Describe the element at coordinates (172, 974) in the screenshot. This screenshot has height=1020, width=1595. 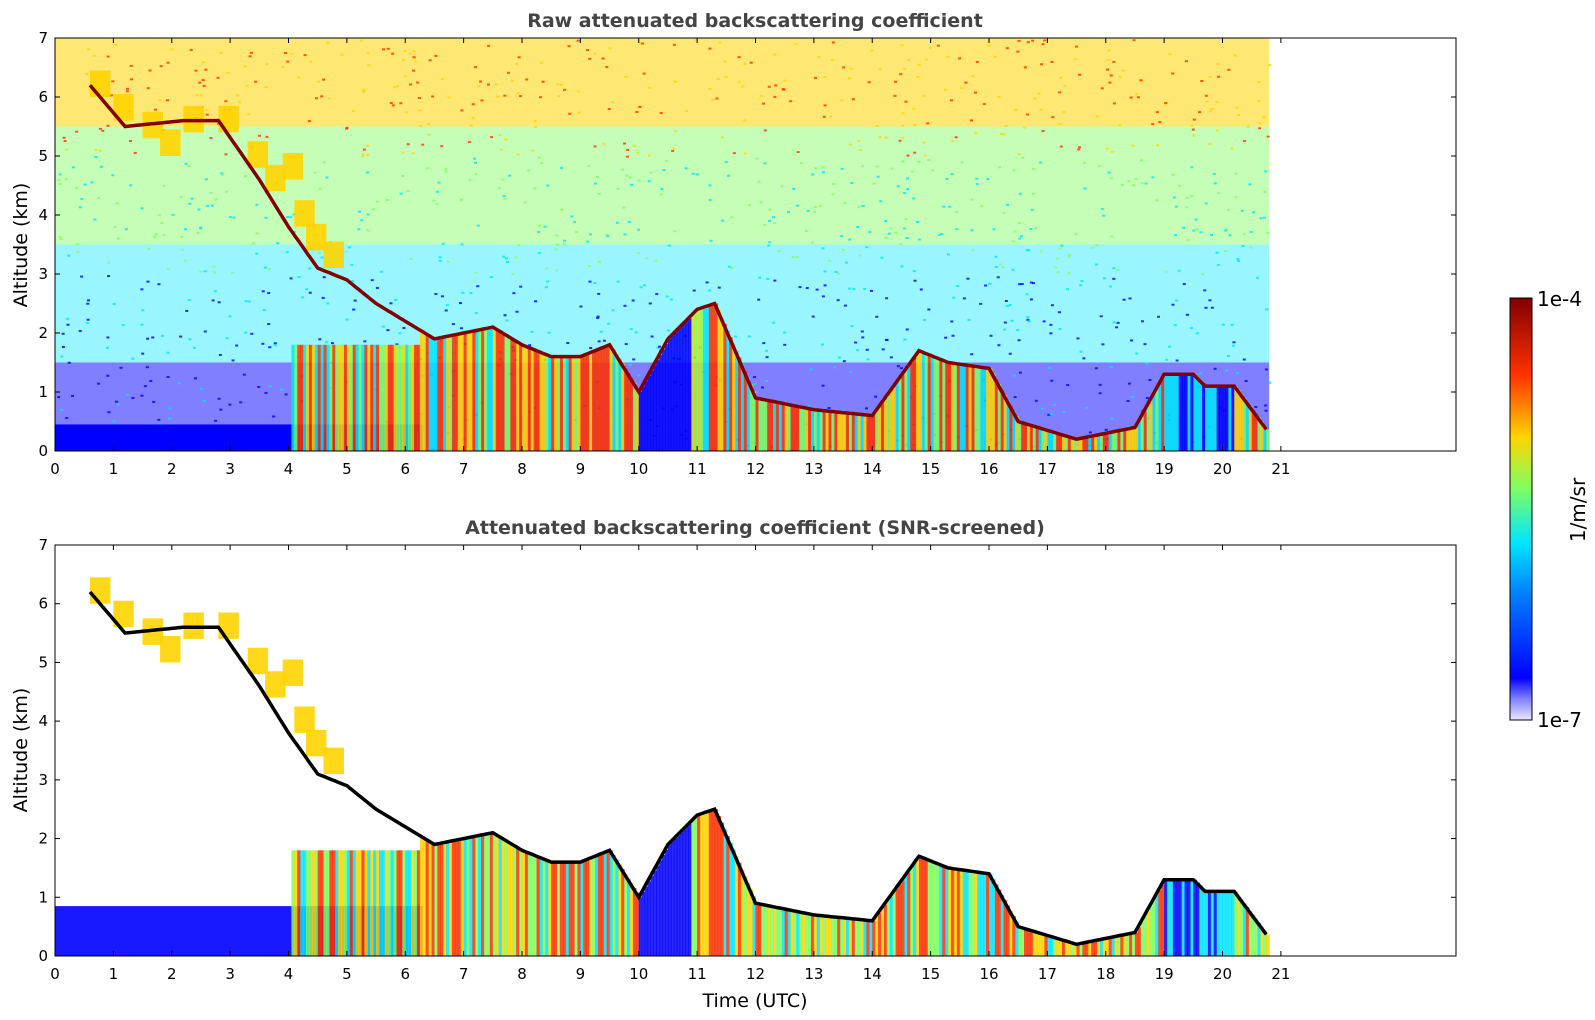
I see `x-tick-label: 2` at that location.